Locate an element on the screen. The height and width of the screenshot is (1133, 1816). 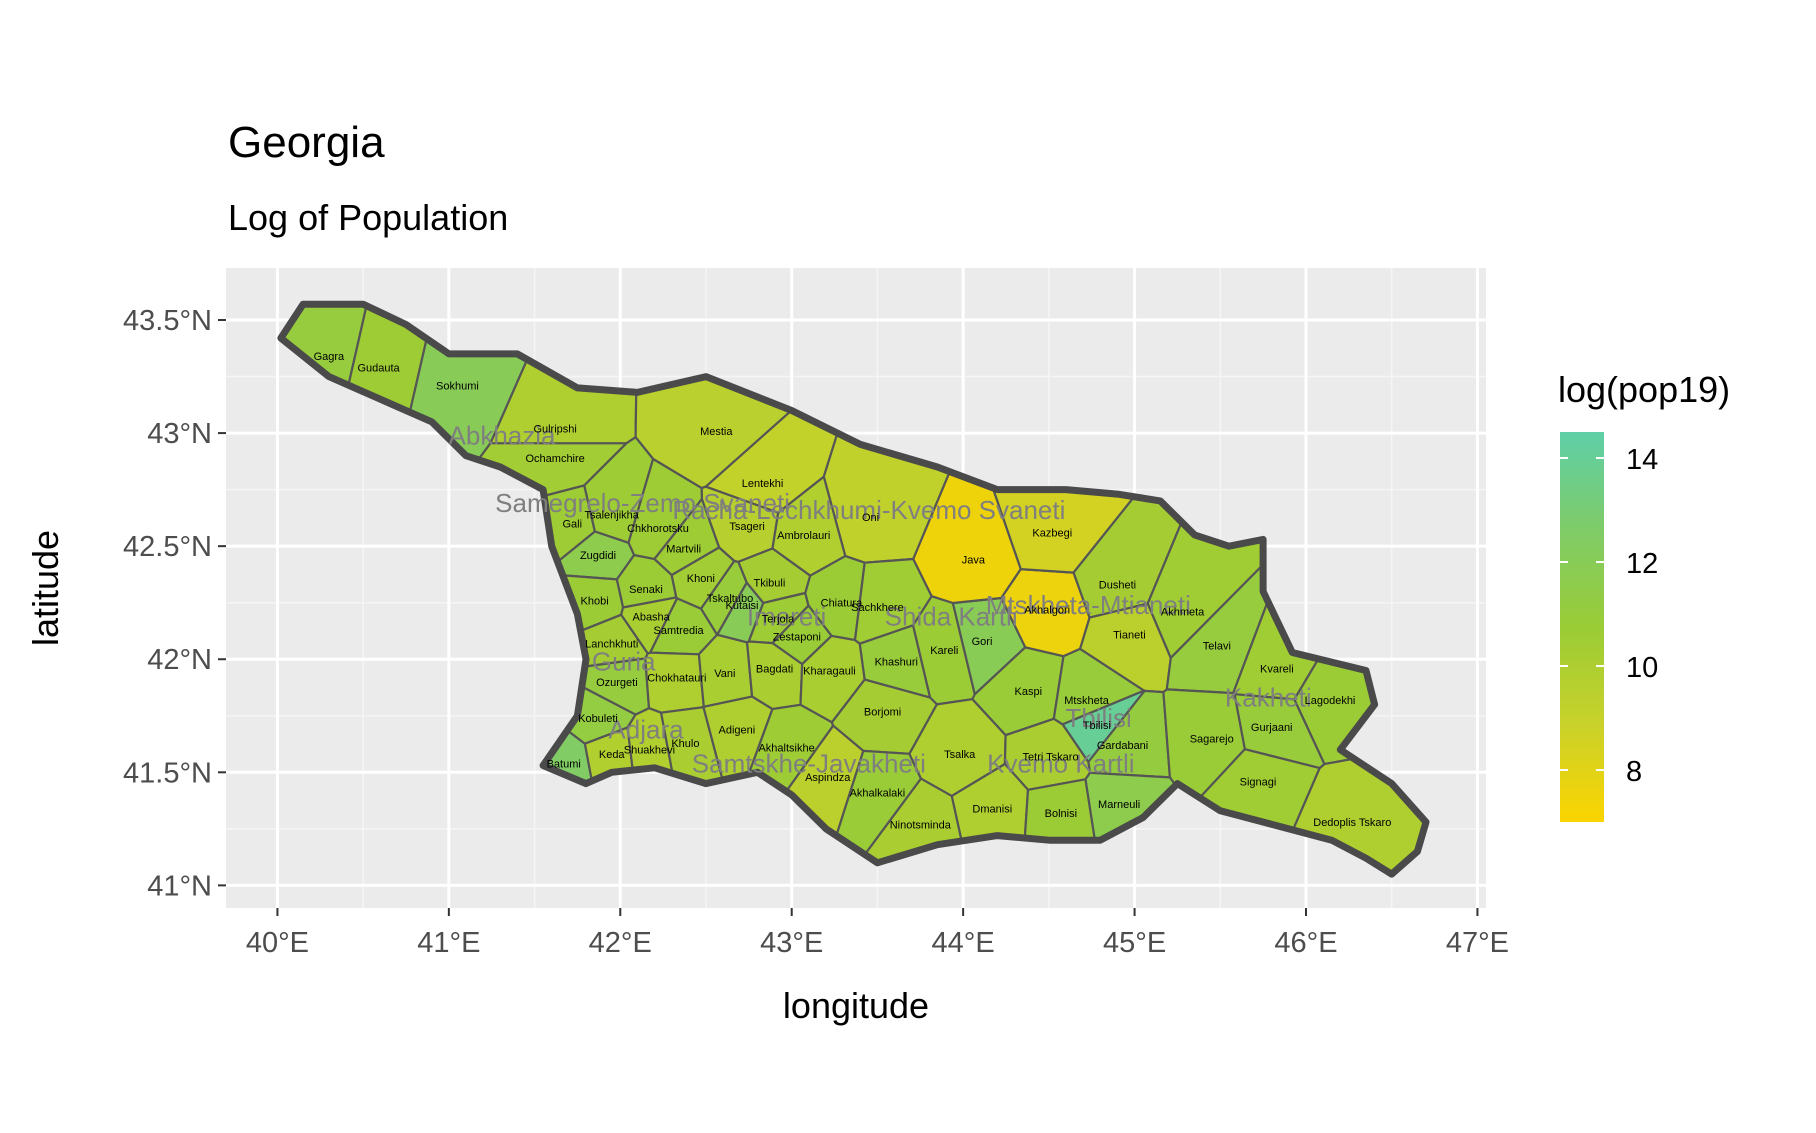
region-label: Mtskheta-Mtianeti is located at coordinates (1088, 605).